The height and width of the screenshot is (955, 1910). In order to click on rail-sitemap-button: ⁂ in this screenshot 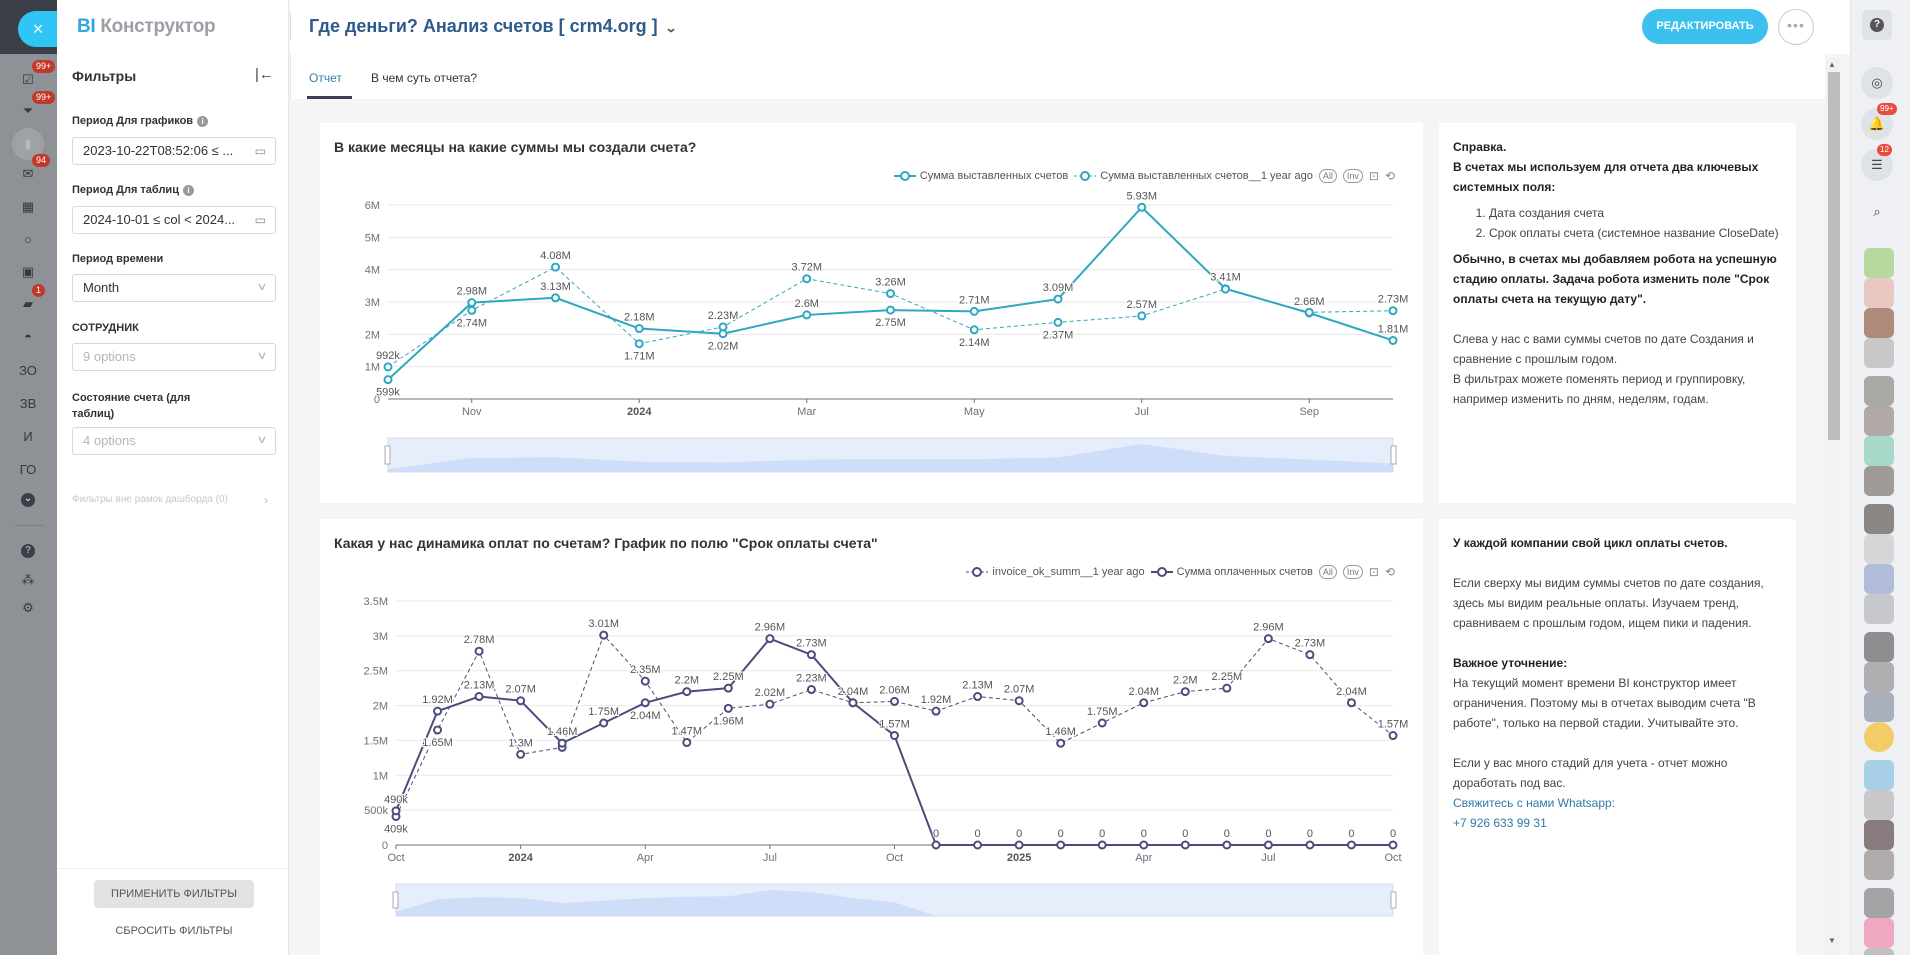, I will do `click(28, 580)`.